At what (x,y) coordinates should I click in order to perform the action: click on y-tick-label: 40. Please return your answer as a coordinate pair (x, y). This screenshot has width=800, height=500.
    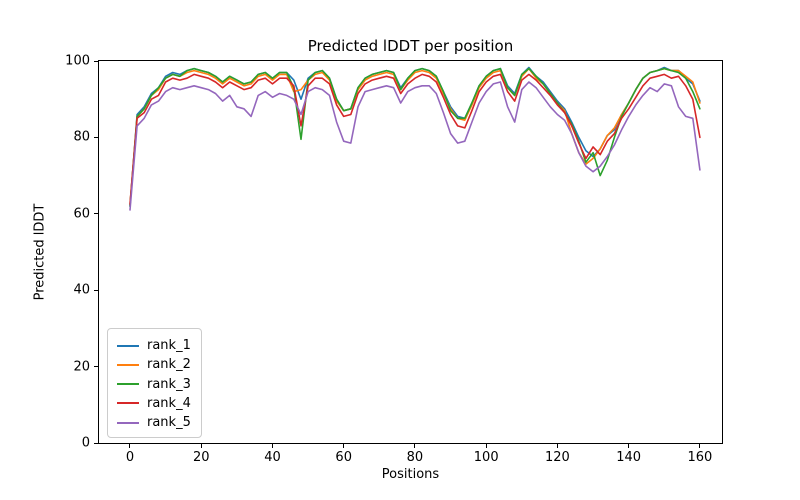
    Looking at the image, I should click on (81, 290).